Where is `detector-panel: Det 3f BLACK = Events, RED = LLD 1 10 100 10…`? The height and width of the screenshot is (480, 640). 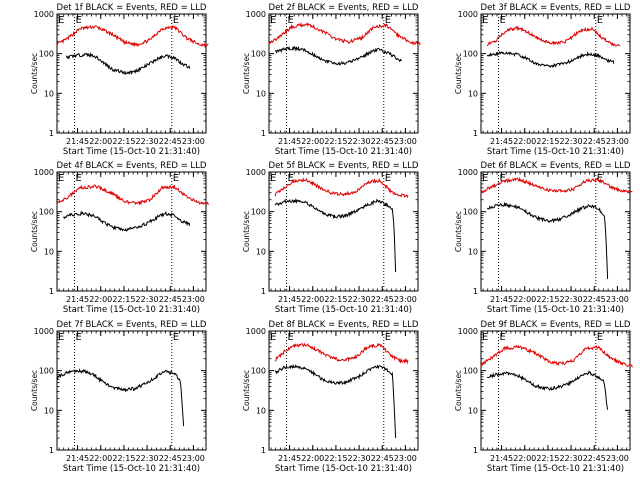 detector-panel: Det 3f BLACK = Events, RED = LLD 1 10 100 10… is located at coordinates (542, 80).